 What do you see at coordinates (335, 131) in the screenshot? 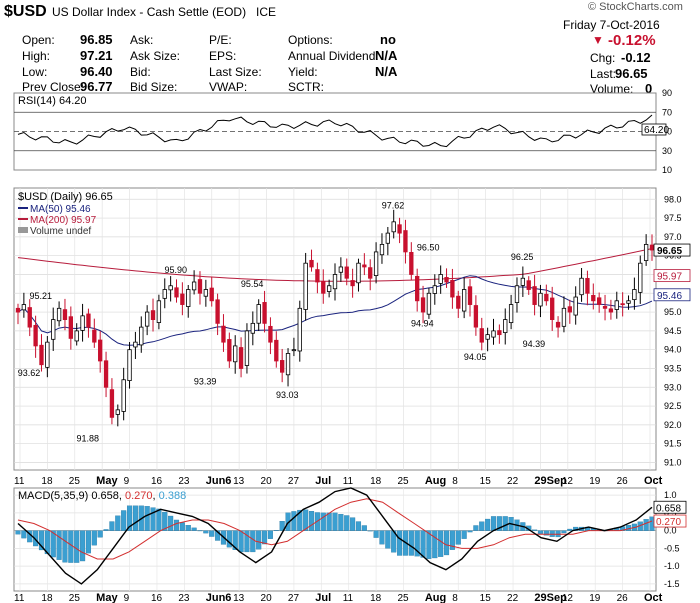
I see `rsi-gridlines` at bounding box center [335, 131].